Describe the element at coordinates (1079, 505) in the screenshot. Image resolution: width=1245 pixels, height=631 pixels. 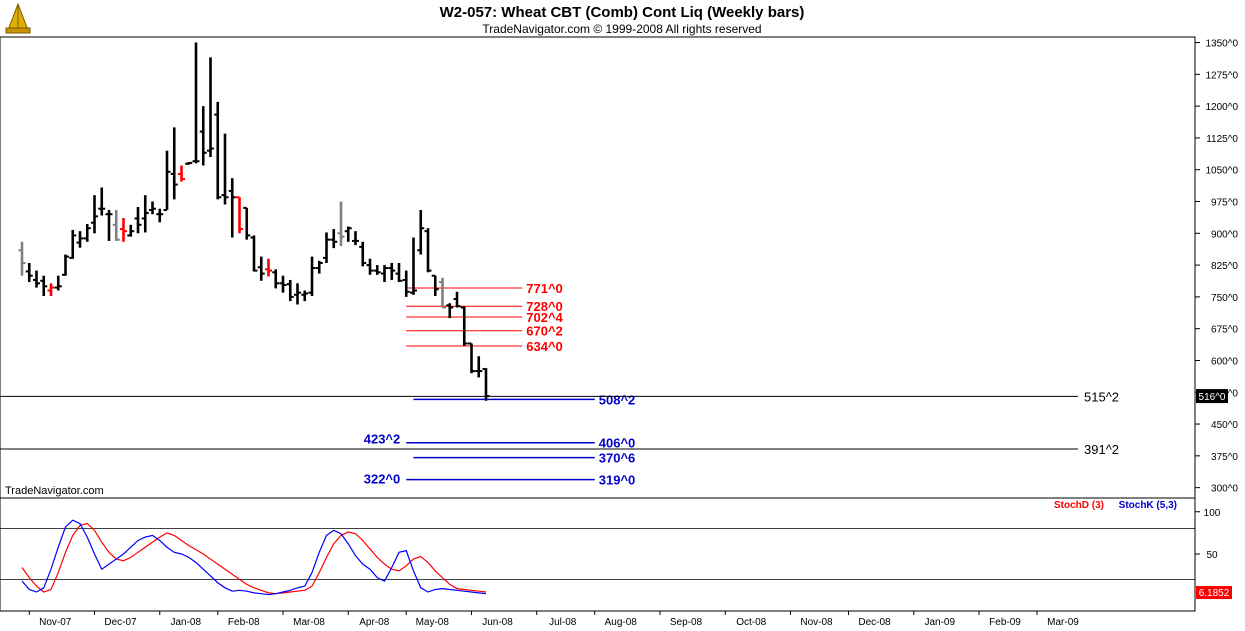
I see `legend-stochd: StochD (3)` at that location.